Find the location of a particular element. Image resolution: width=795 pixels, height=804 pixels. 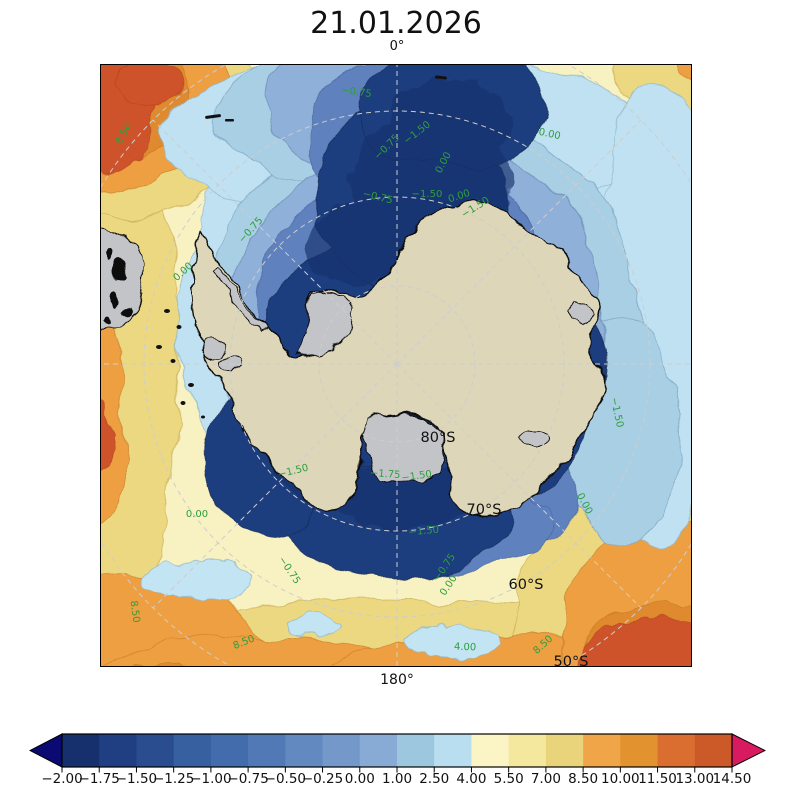

colorbar-tick-label: 11.50 is located at coordinates (657, 779).